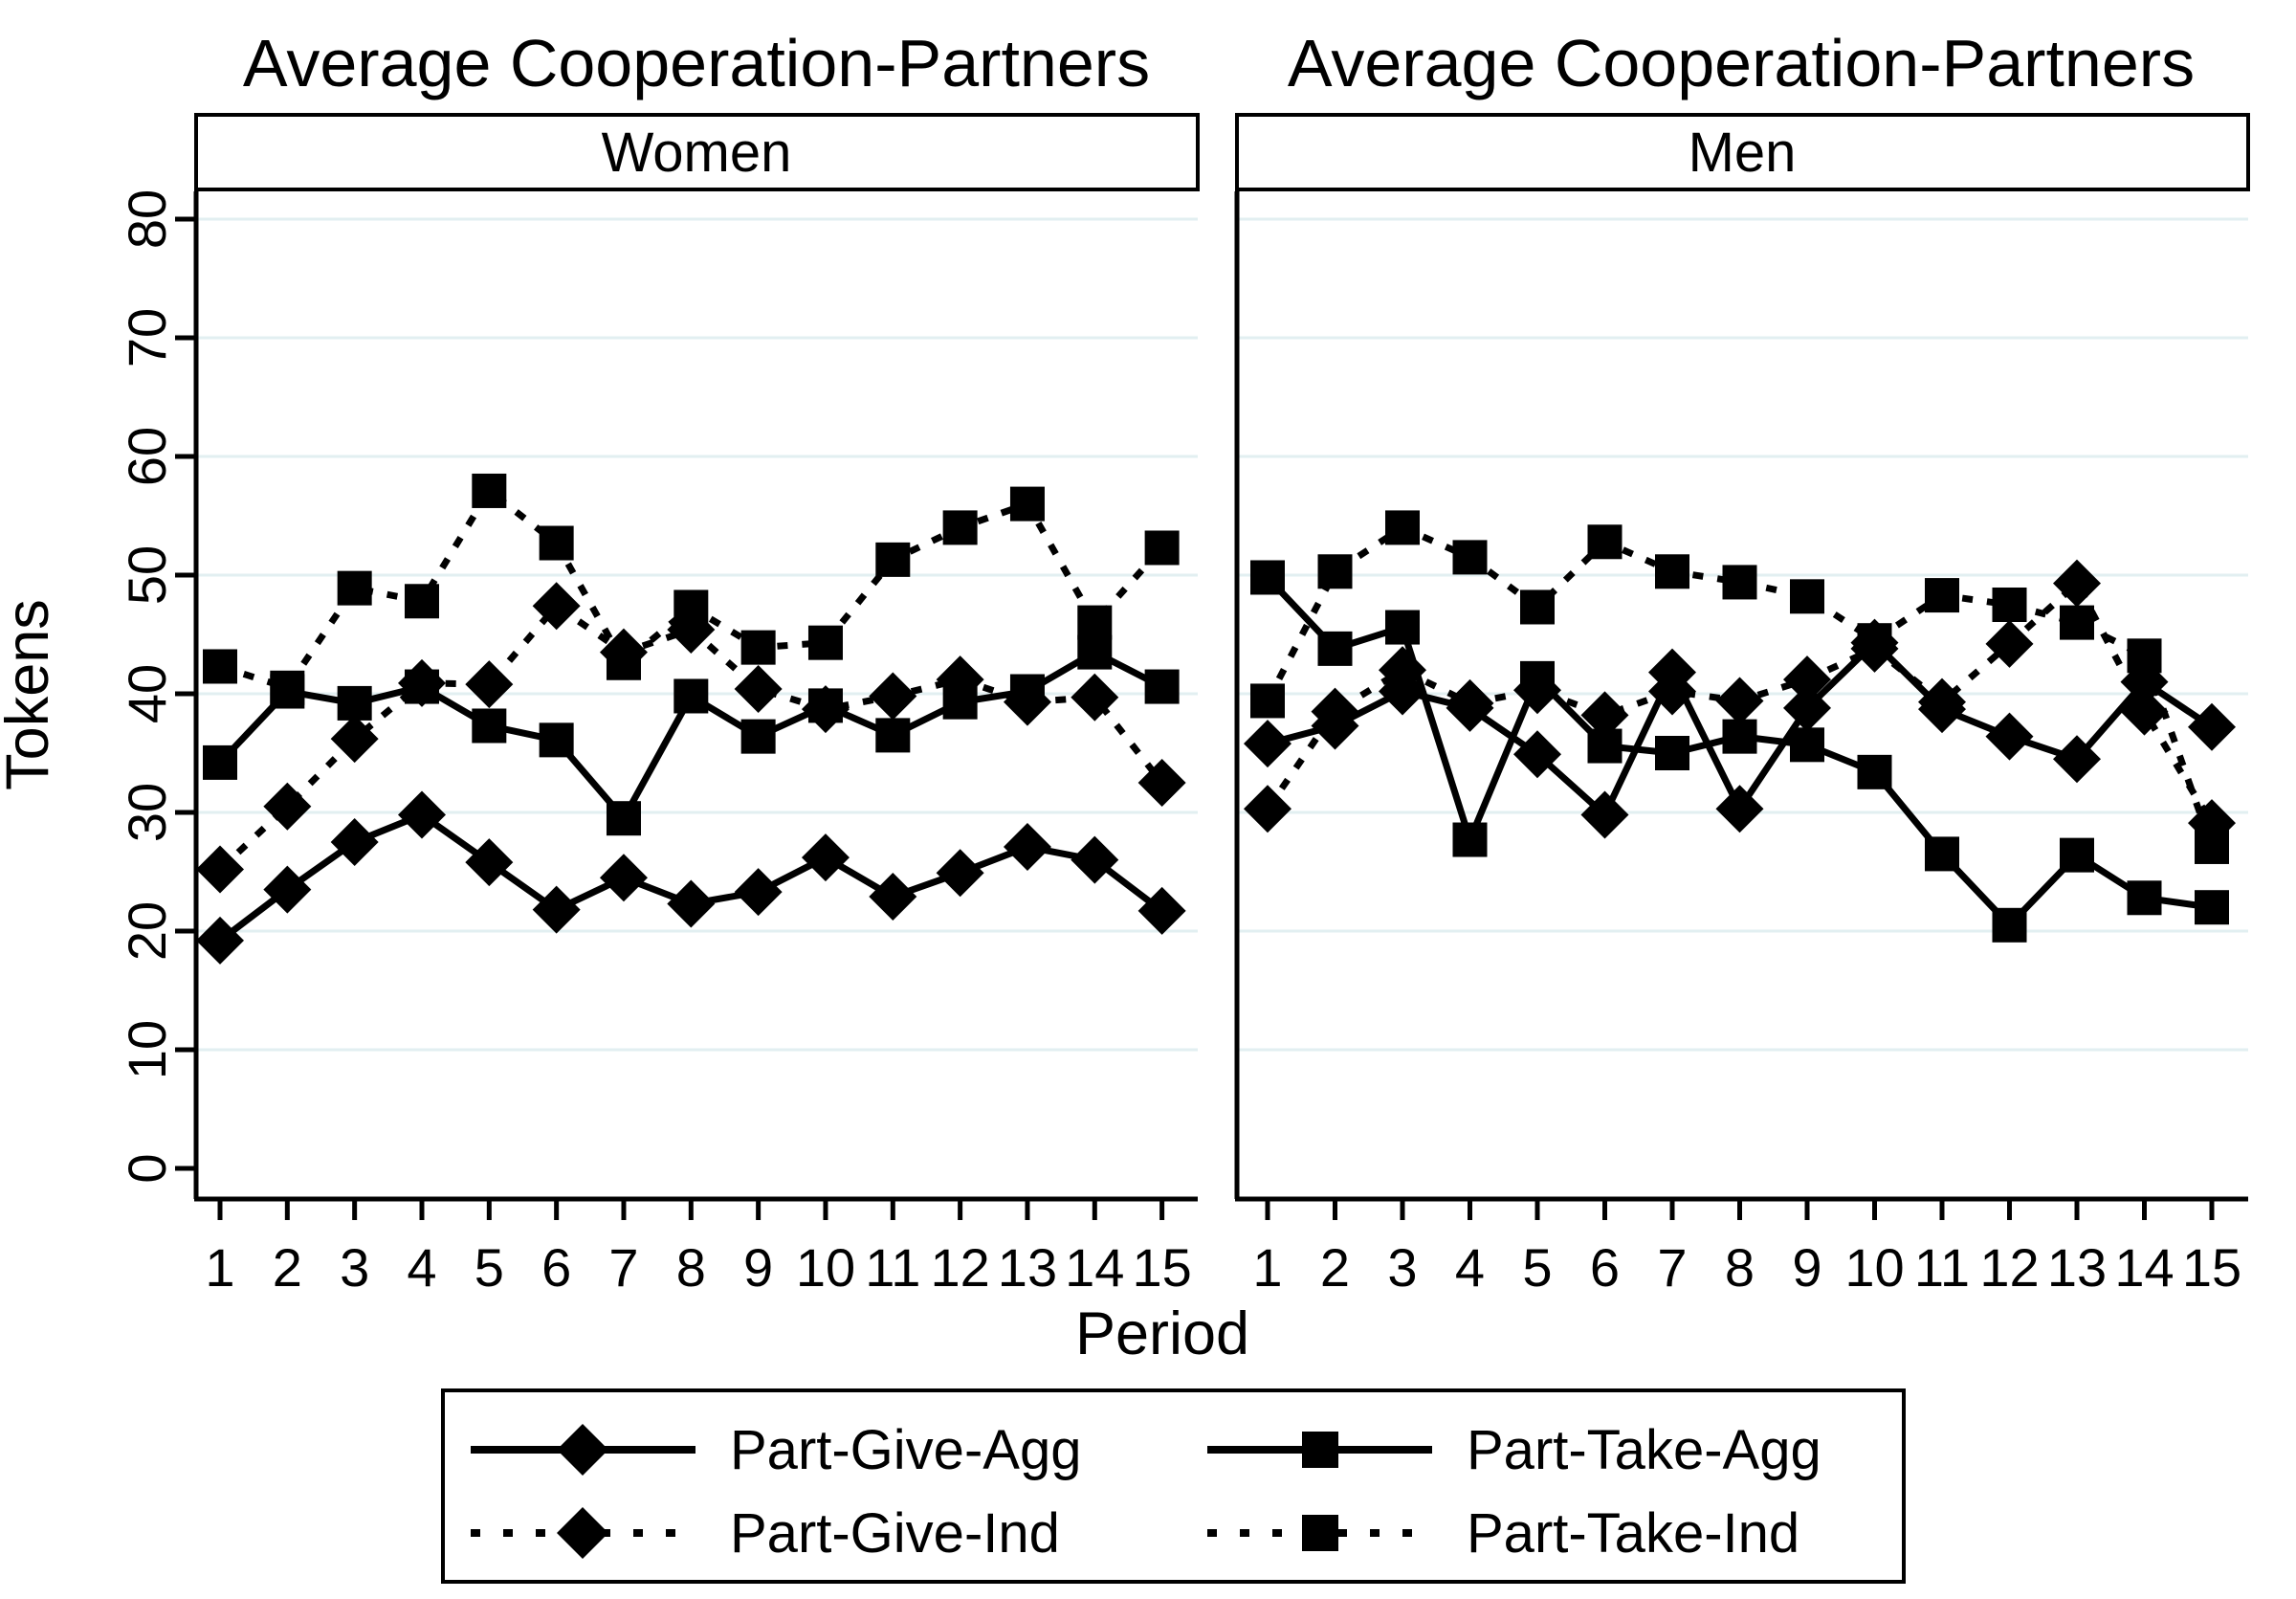 The height and width of the screenshot is (1599, 2296). What do you see at coordinates (1741, 63) in the screenshot?
I see `right-panel-title: Average Cooperation-Partners` at bounding box center [1741, 63].